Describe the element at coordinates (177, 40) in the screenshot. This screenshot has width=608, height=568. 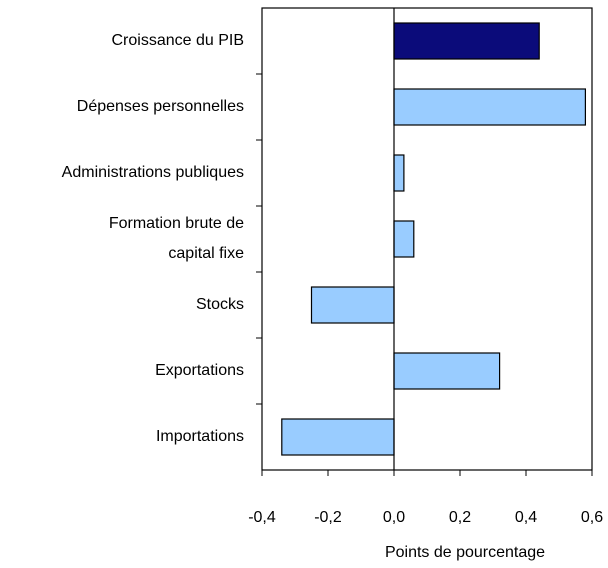
I see `y-tick-label: Croissance du PIB` at that location.